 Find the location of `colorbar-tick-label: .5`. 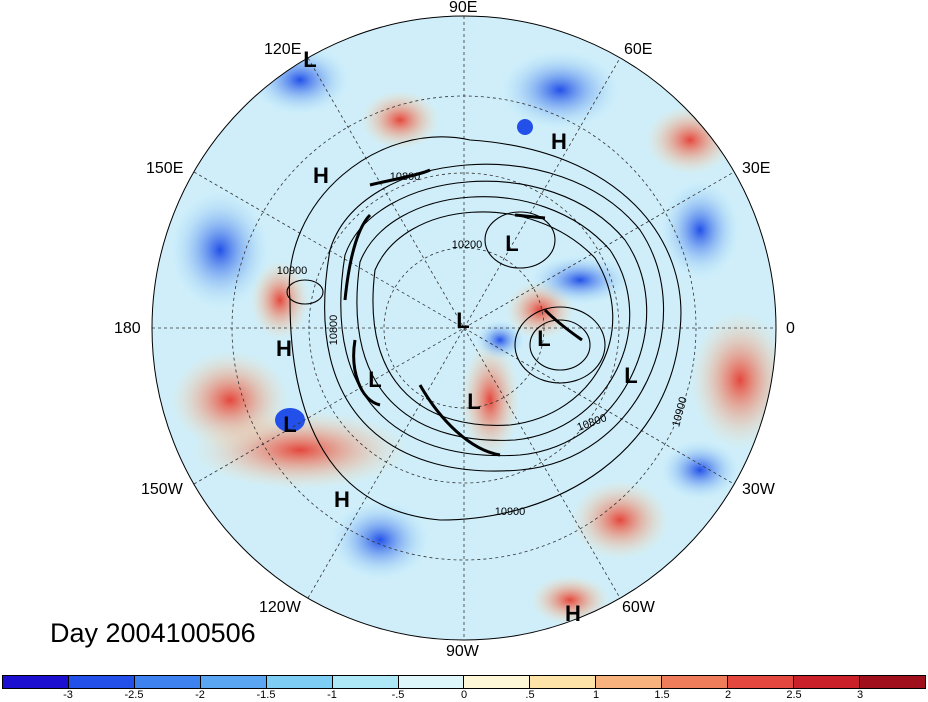

colorbar-tick-label: .5 is located at coordinates (530, 695).